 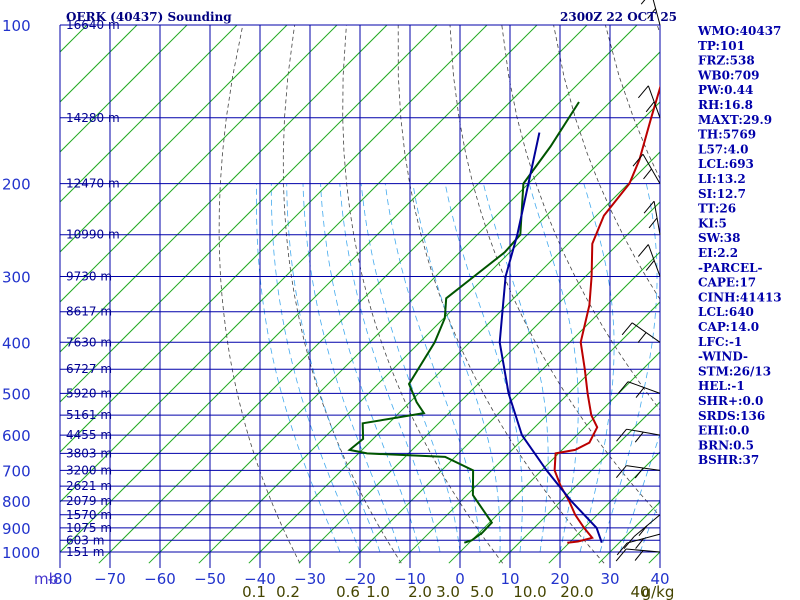 What do you see at coordinates (46, 579) in the screenshot?
I see `x-axis-unit: mb` at bounding box center [46, 579].